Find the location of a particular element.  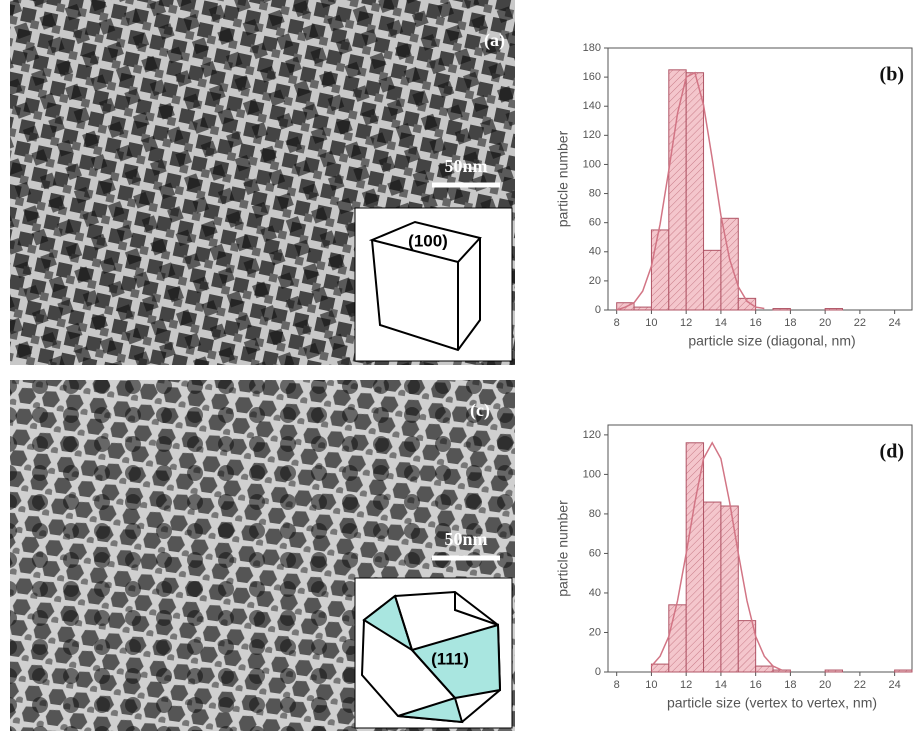

panel-label: (d) is located at coordinates (892, 452).